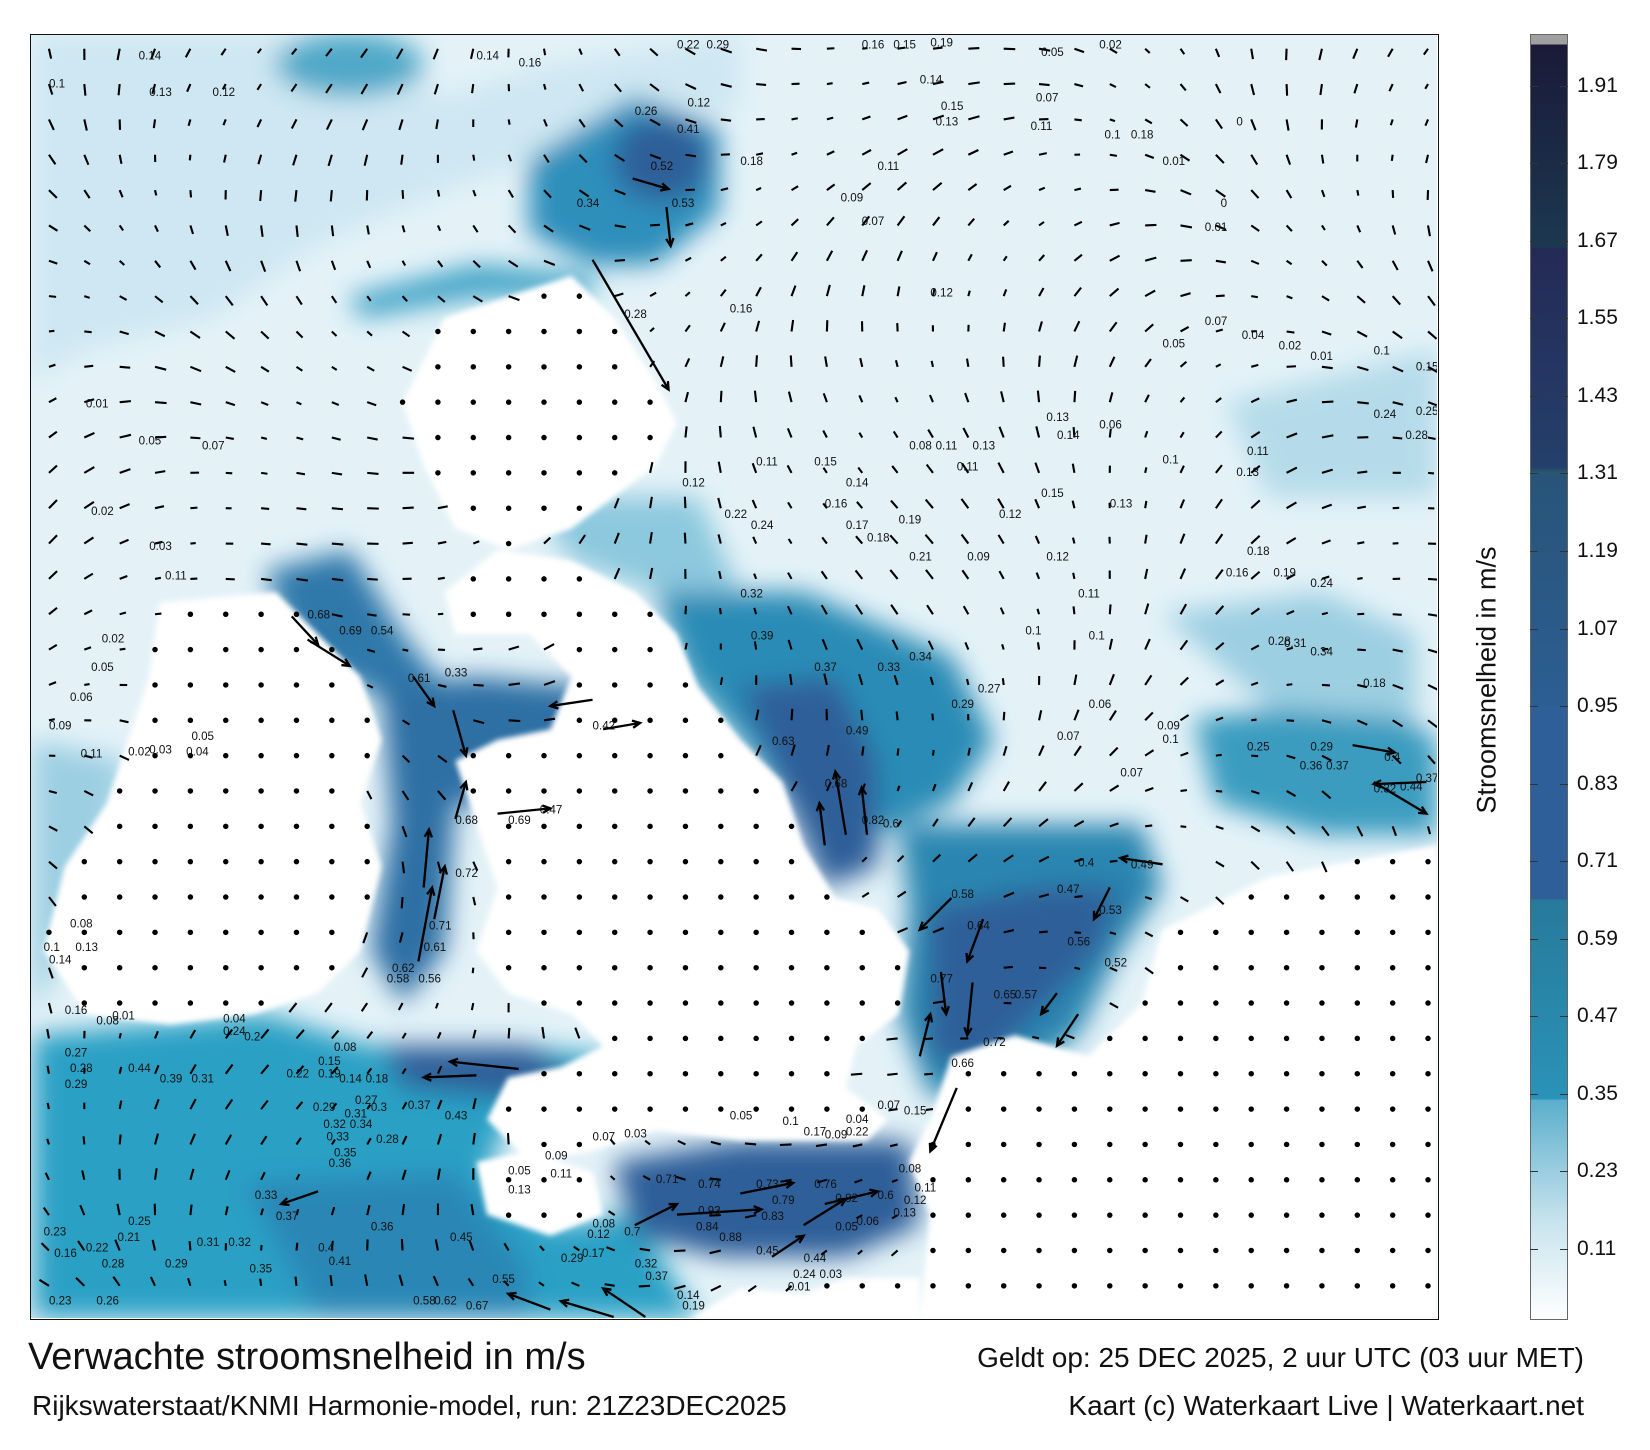 This screenshot has height=1450, width=1650. I want to click on speed-label: 0.61, so click(419, 678).